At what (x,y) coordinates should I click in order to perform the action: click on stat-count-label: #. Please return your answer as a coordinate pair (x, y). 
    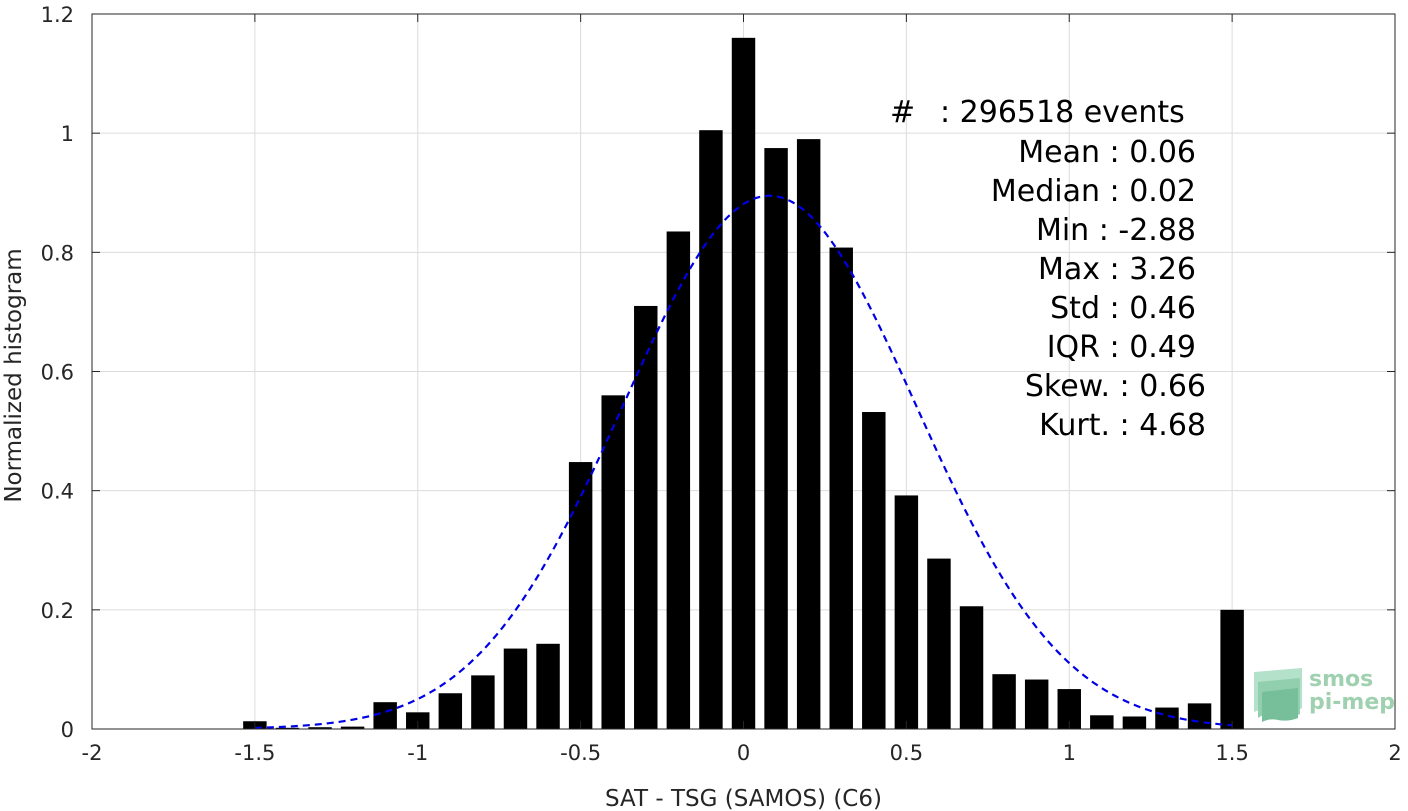
    Looking at the image, I should click on (902, 112).